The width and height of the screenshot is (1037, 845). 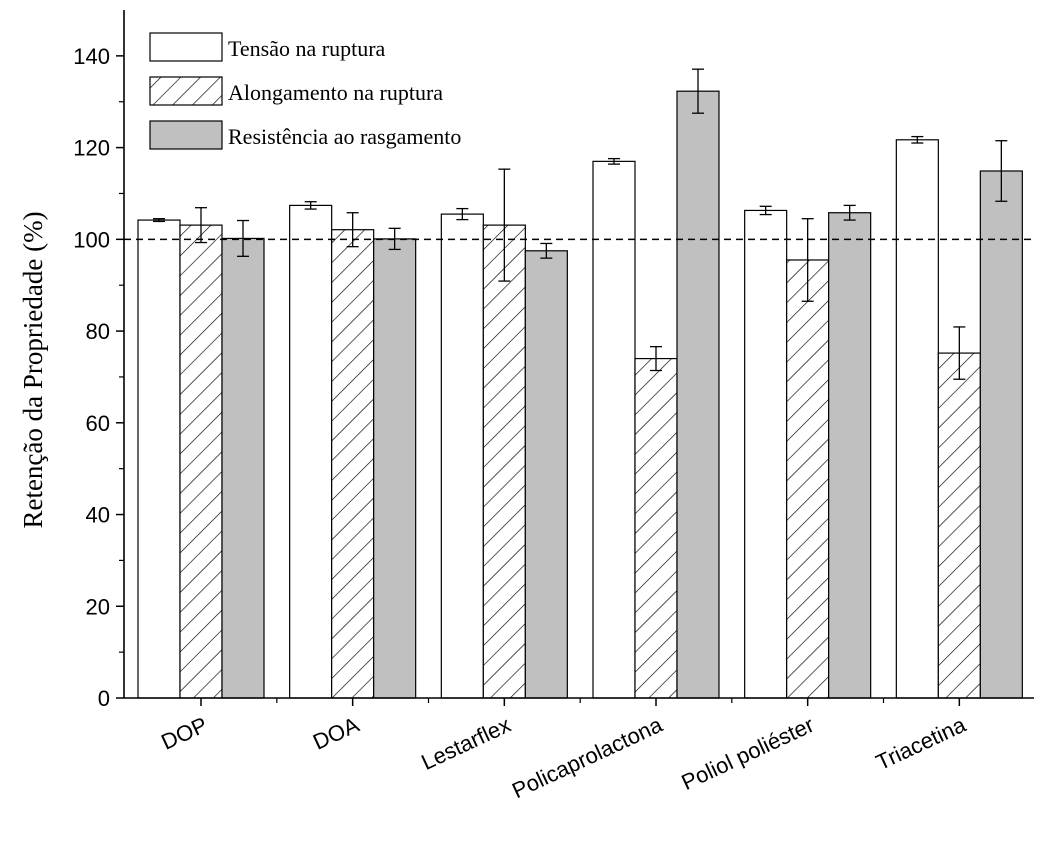 What do you see at coordinates (98, 515) in the screenshot?
I see `y-tick-label-40: 40` at bounding box center [98, 515].